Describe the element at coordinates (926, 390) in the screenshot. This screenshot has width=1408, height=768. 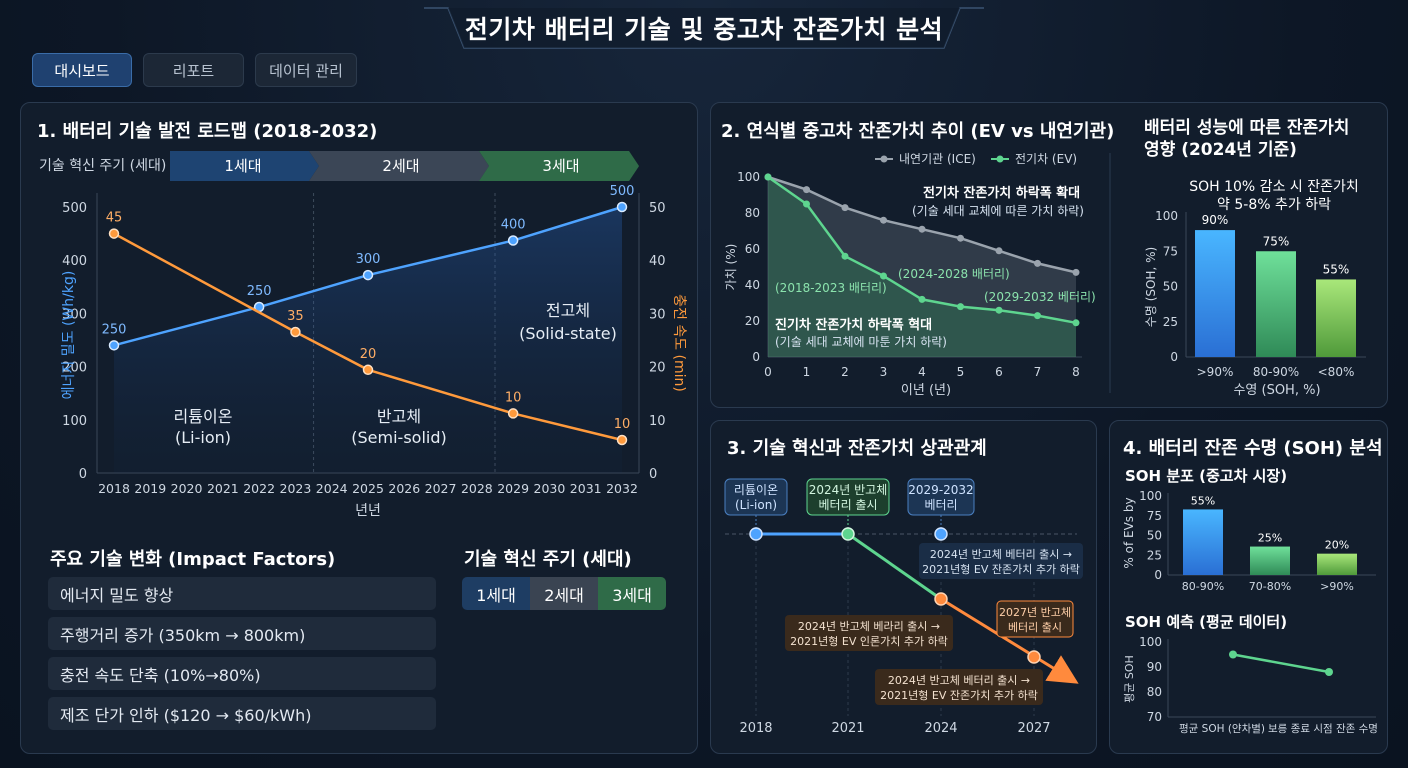
I see `x-axis-label: 이년 (년)` at that location.